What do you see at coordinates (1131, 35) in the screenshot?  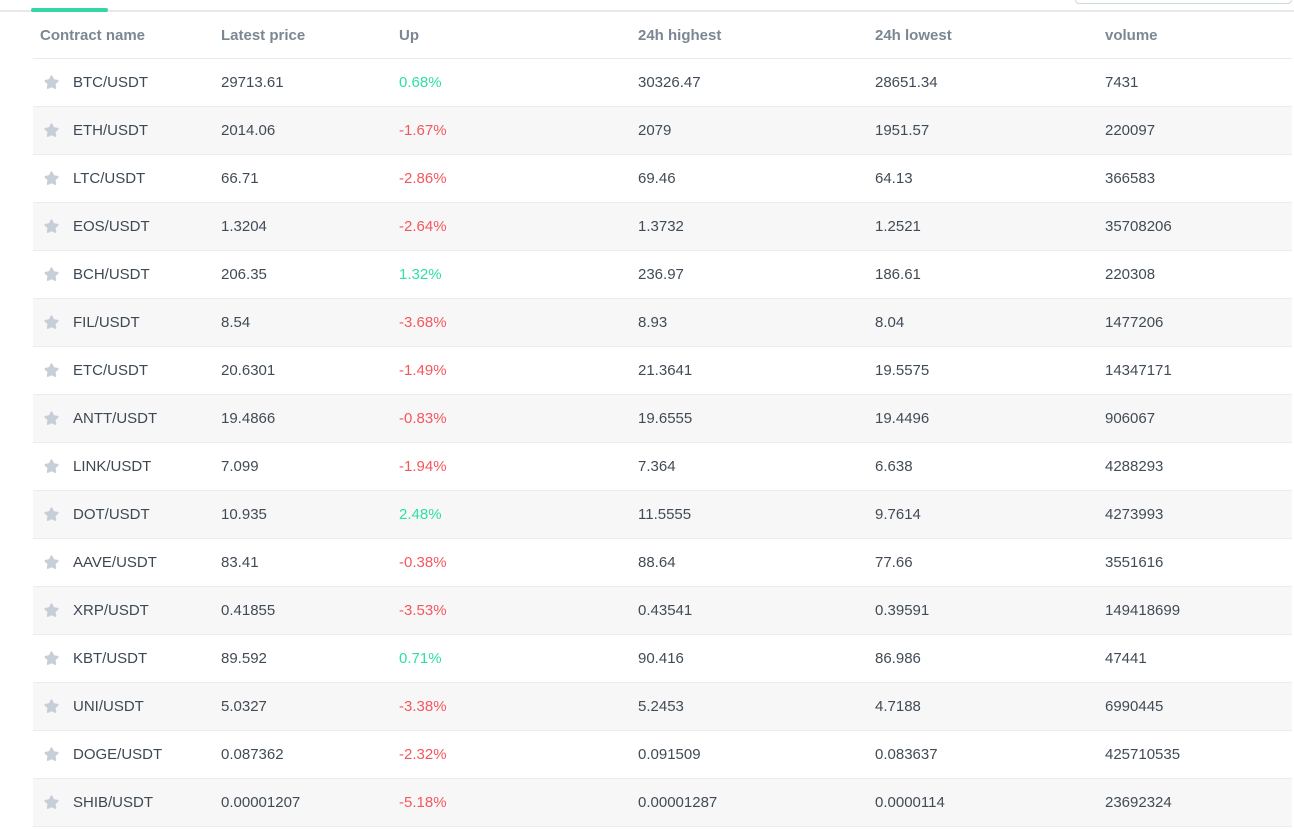 I see `column-header-volume: volume` at bounding box center [1131, 35].